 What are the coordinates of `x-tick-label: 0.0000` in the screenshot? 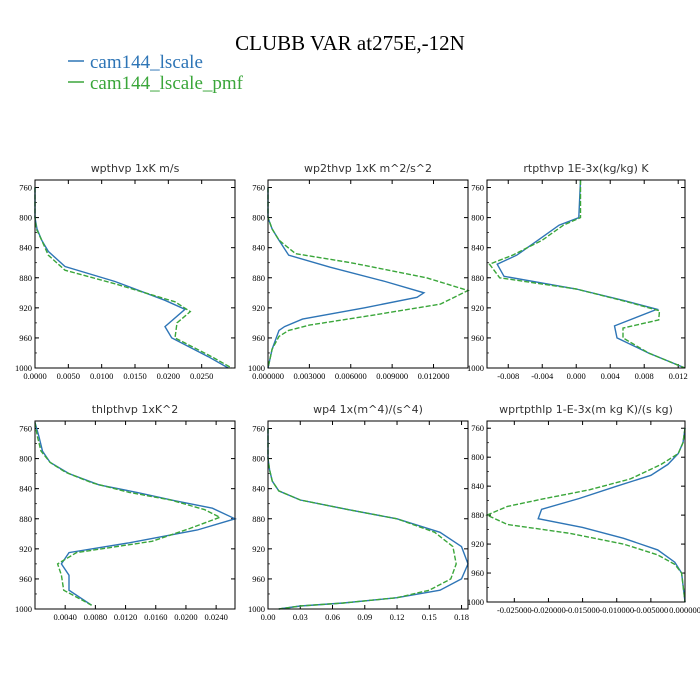 It's located at (34, 376).